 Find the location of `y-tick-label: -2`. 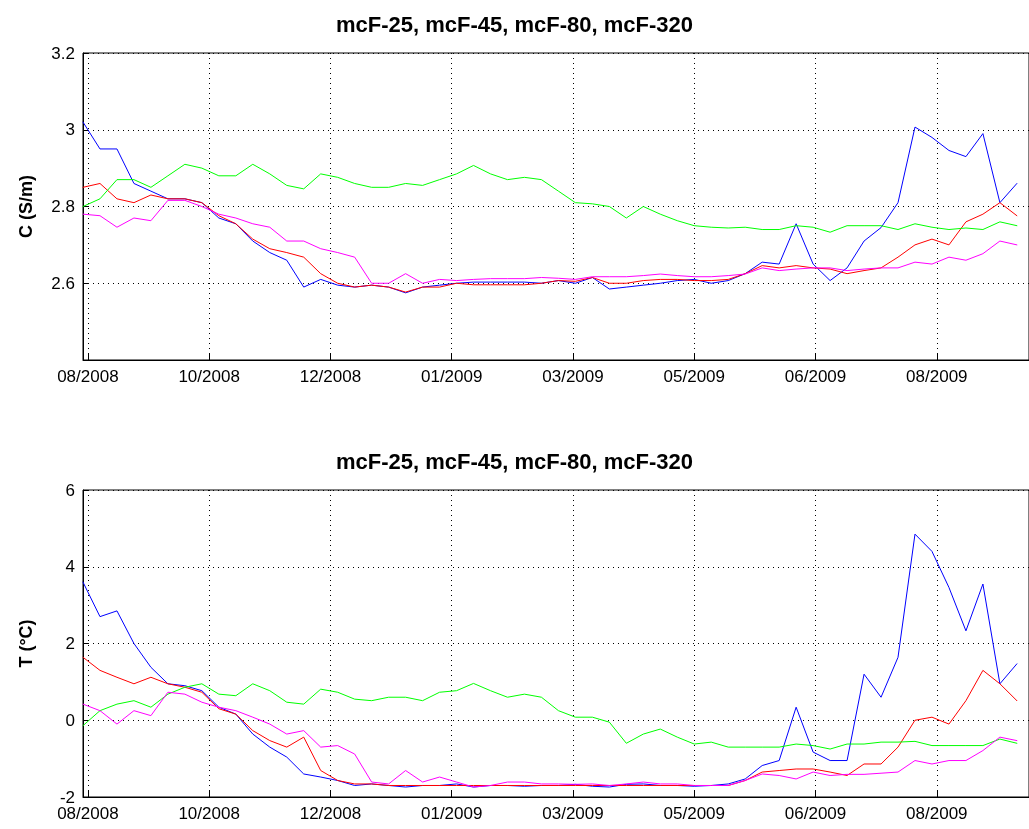

y-tick-label: -2 is located at coordinates (67, 797).